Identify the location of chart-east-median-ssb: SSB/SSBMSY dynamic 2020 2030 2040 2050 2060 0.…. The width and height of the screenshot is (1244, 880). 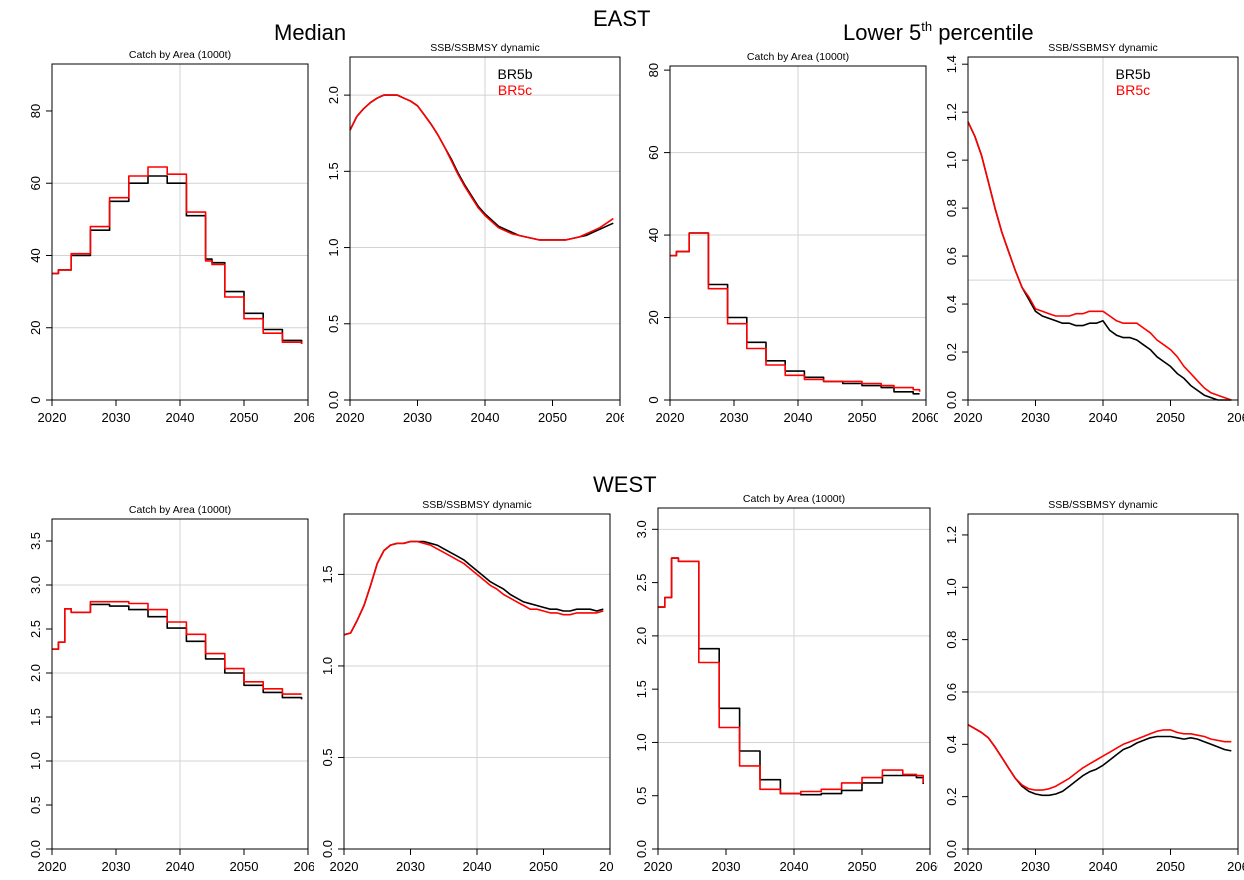
(475, 233).